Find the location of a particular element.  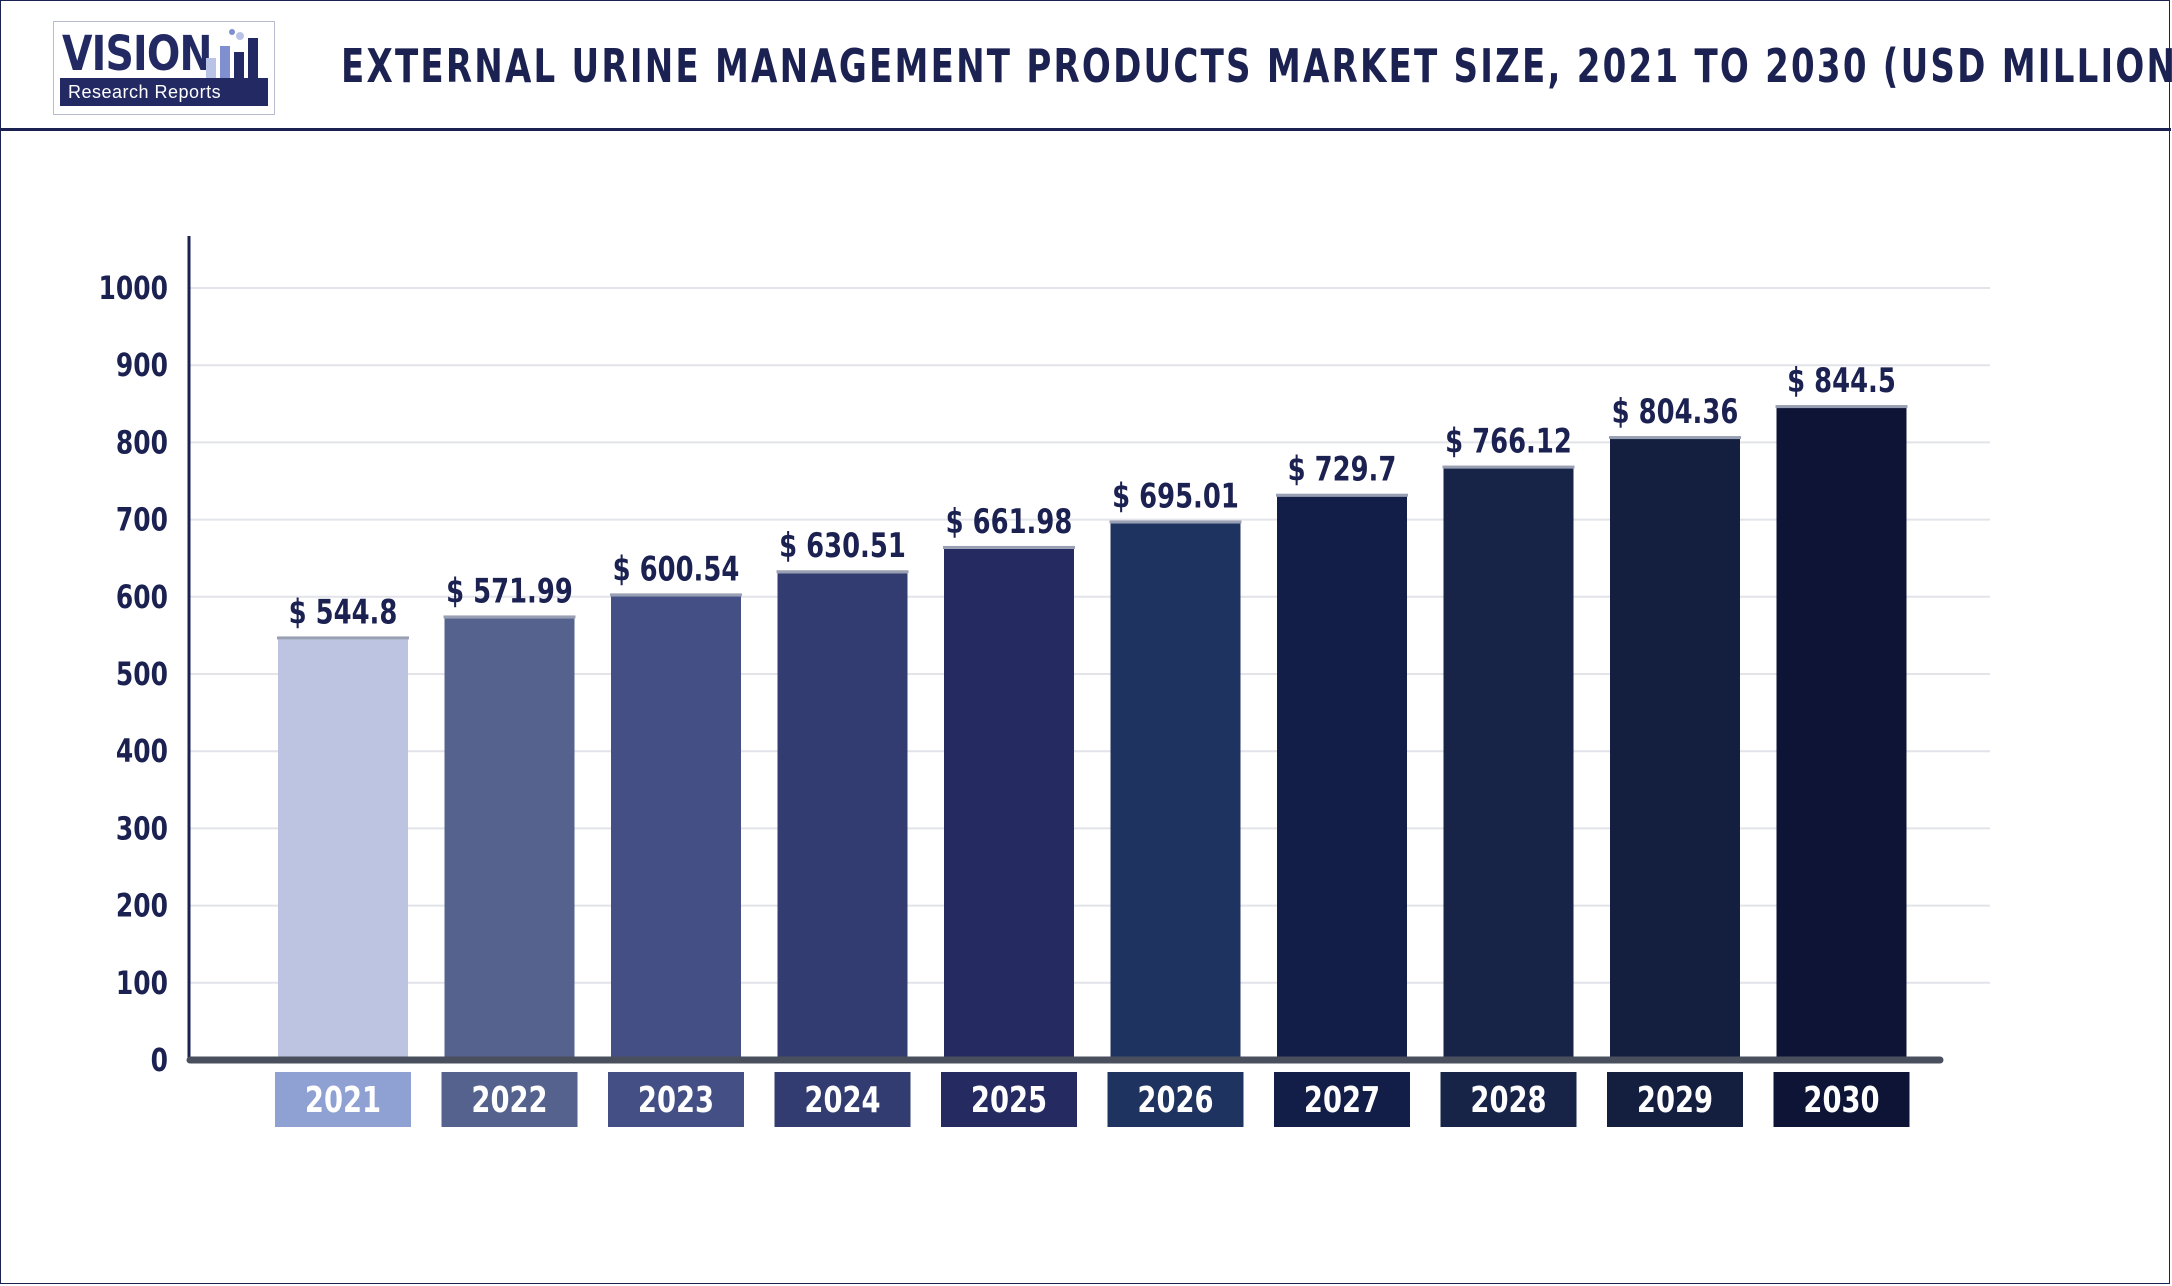

y-tick-label: 400 is located at coordinates (142, 751).